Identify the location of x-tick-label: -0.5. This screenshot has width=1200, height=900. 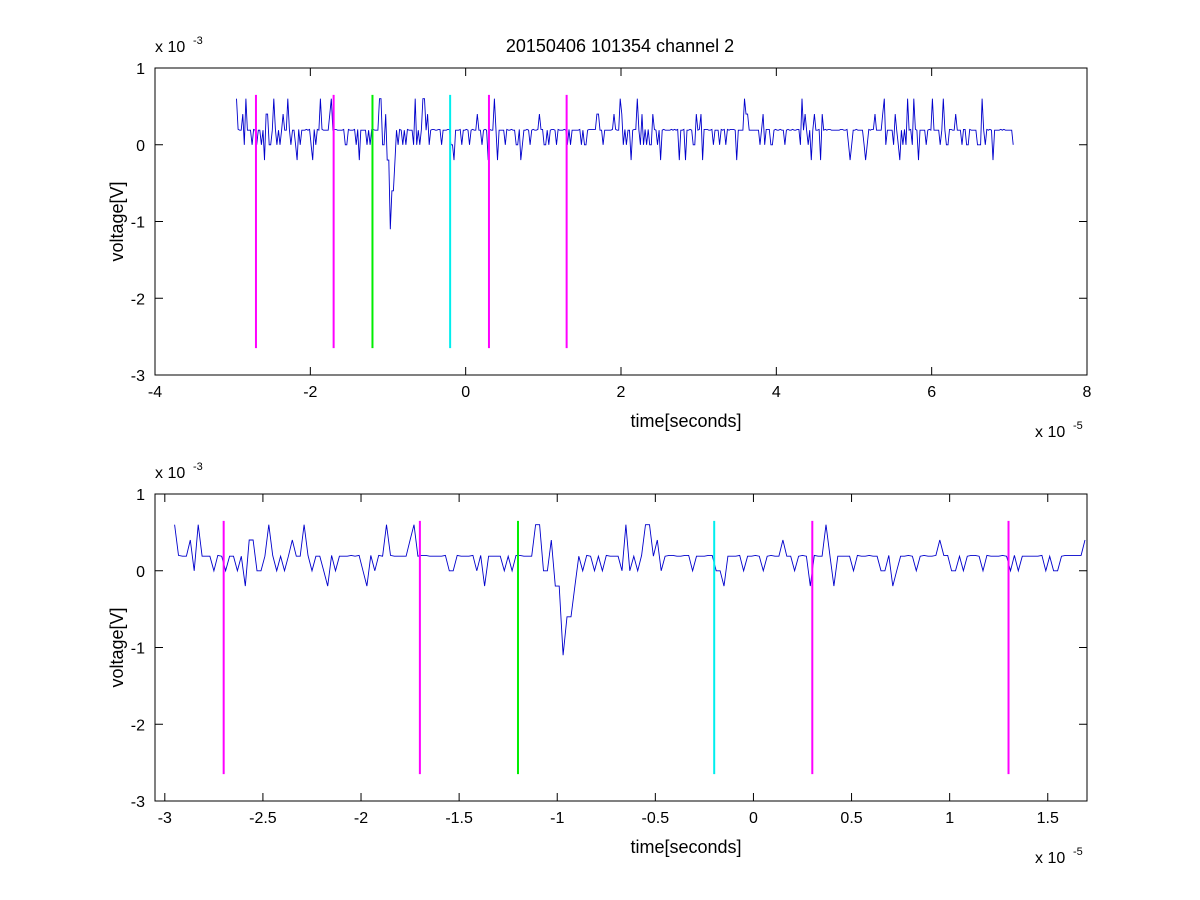
(656, 818).